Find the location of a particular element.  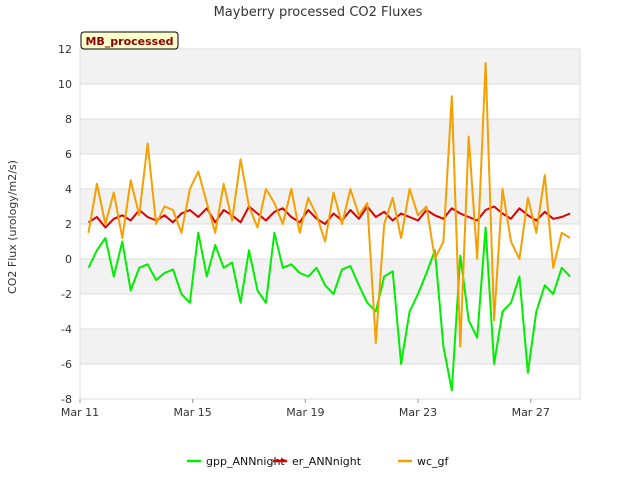

x-tick-label: Mar 15 is located at coordinates (193, 412).